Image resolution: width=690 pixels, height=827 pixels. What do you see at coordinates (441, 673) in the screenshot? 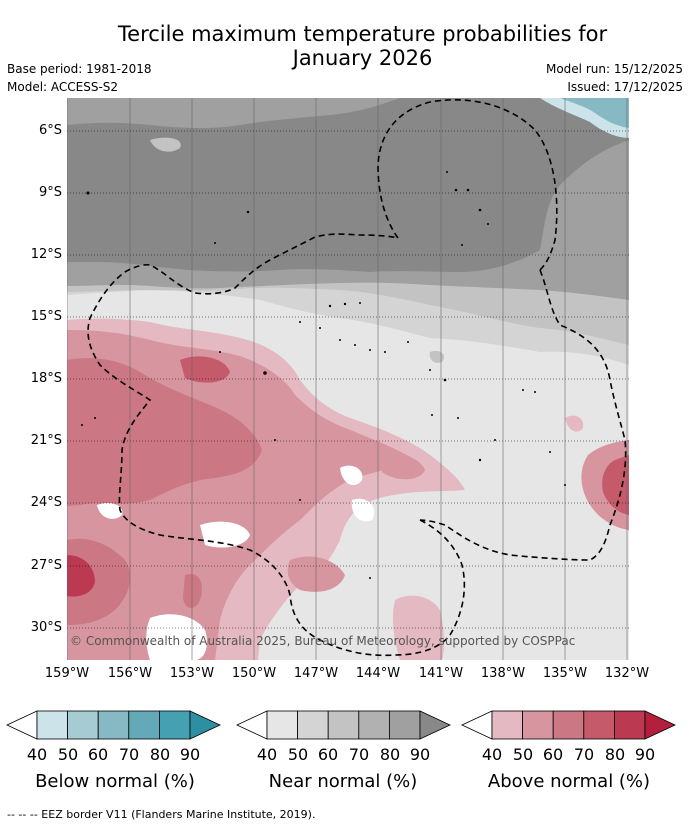
I see `lon-label: 141°W` at bounding box center [441, 673].